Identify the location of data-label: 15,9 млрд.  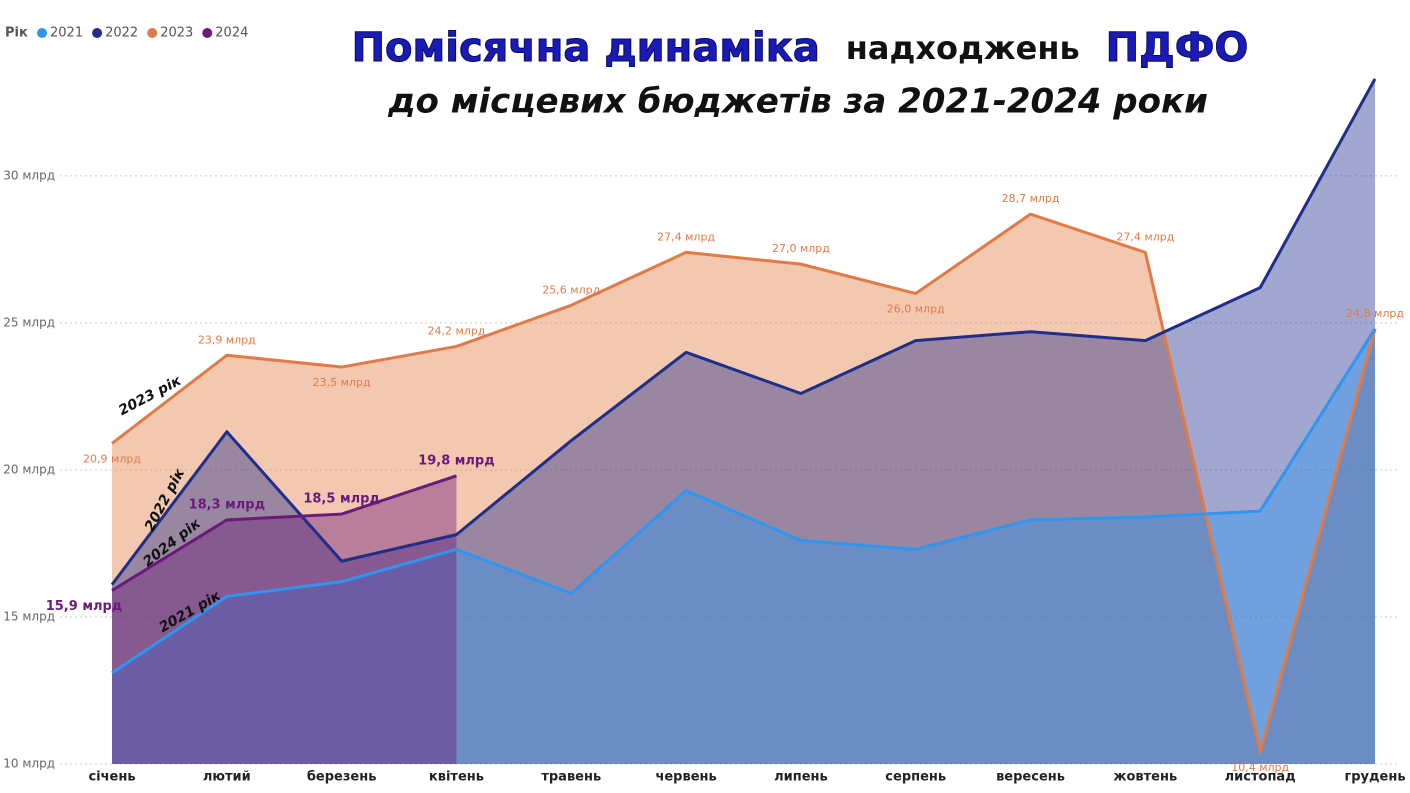
(84, 606).